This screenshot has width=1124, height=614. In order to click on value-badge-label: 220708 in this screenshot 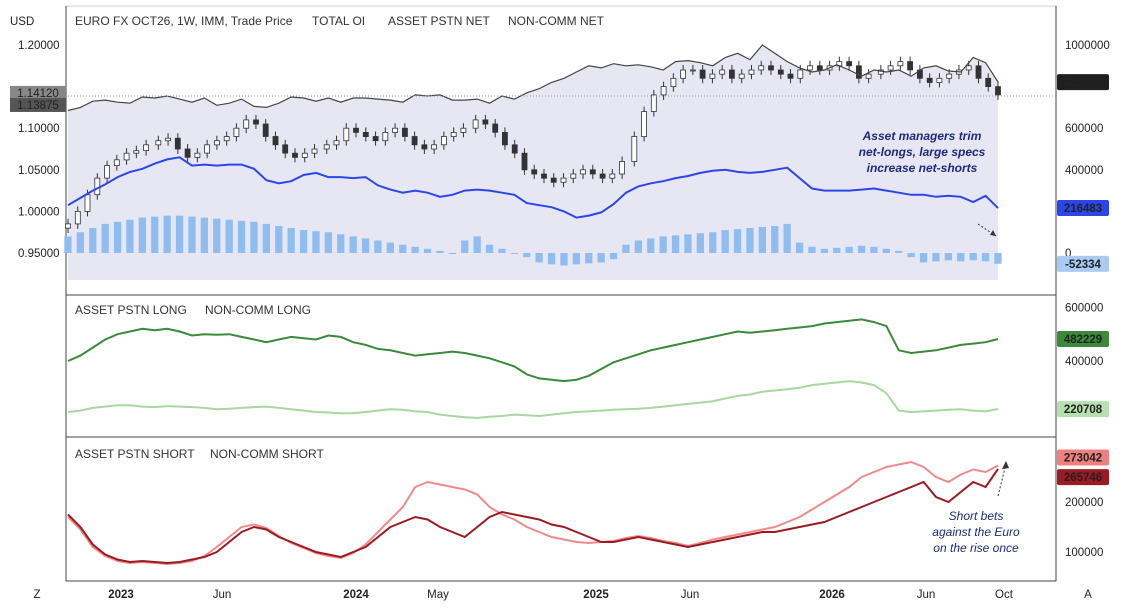, I will do `click(1083, 410)`.